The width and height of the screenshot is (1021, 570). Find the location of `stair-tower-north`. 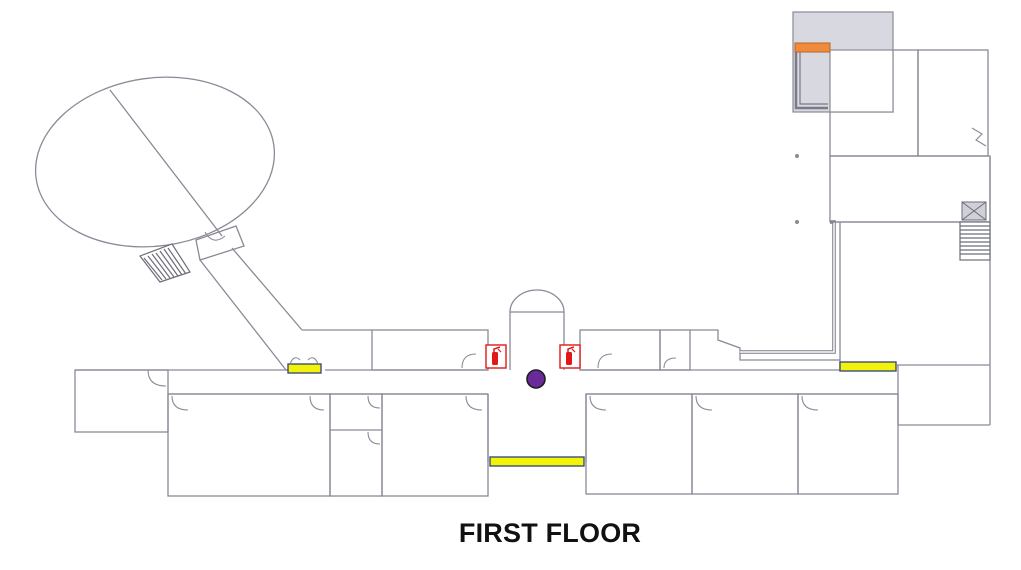

stair-tower-north is located at coordinates (843, 62).